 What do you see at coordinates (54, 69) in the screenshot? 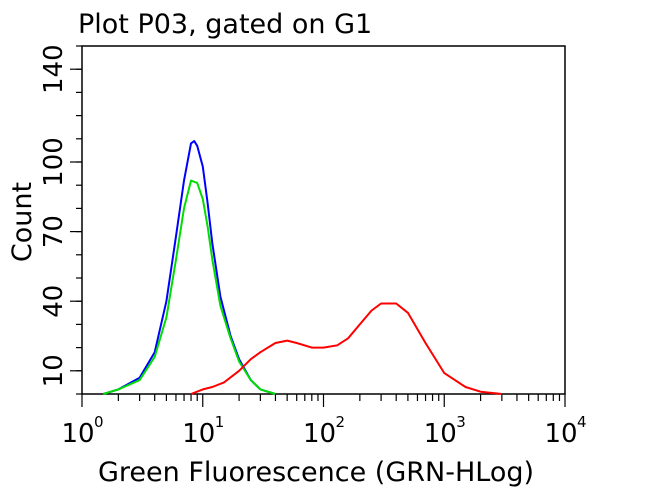
I see `y-tick-label: 140` at bounding box center [54, 69].